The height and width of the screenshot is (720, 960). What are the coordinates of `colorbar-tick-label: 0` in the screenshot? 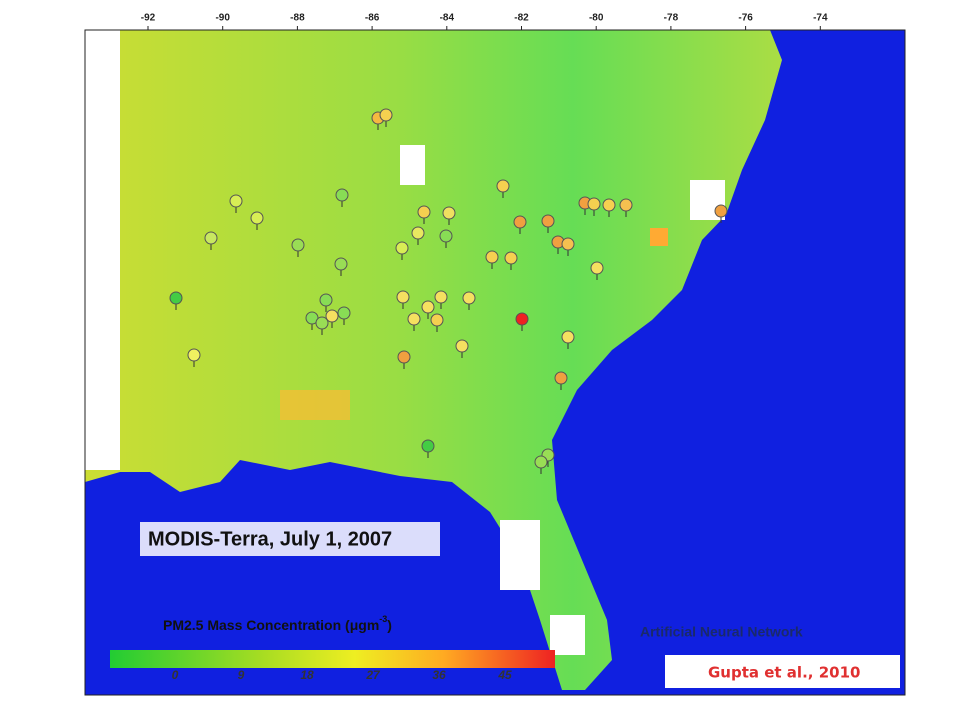 It's located at (175, 675).